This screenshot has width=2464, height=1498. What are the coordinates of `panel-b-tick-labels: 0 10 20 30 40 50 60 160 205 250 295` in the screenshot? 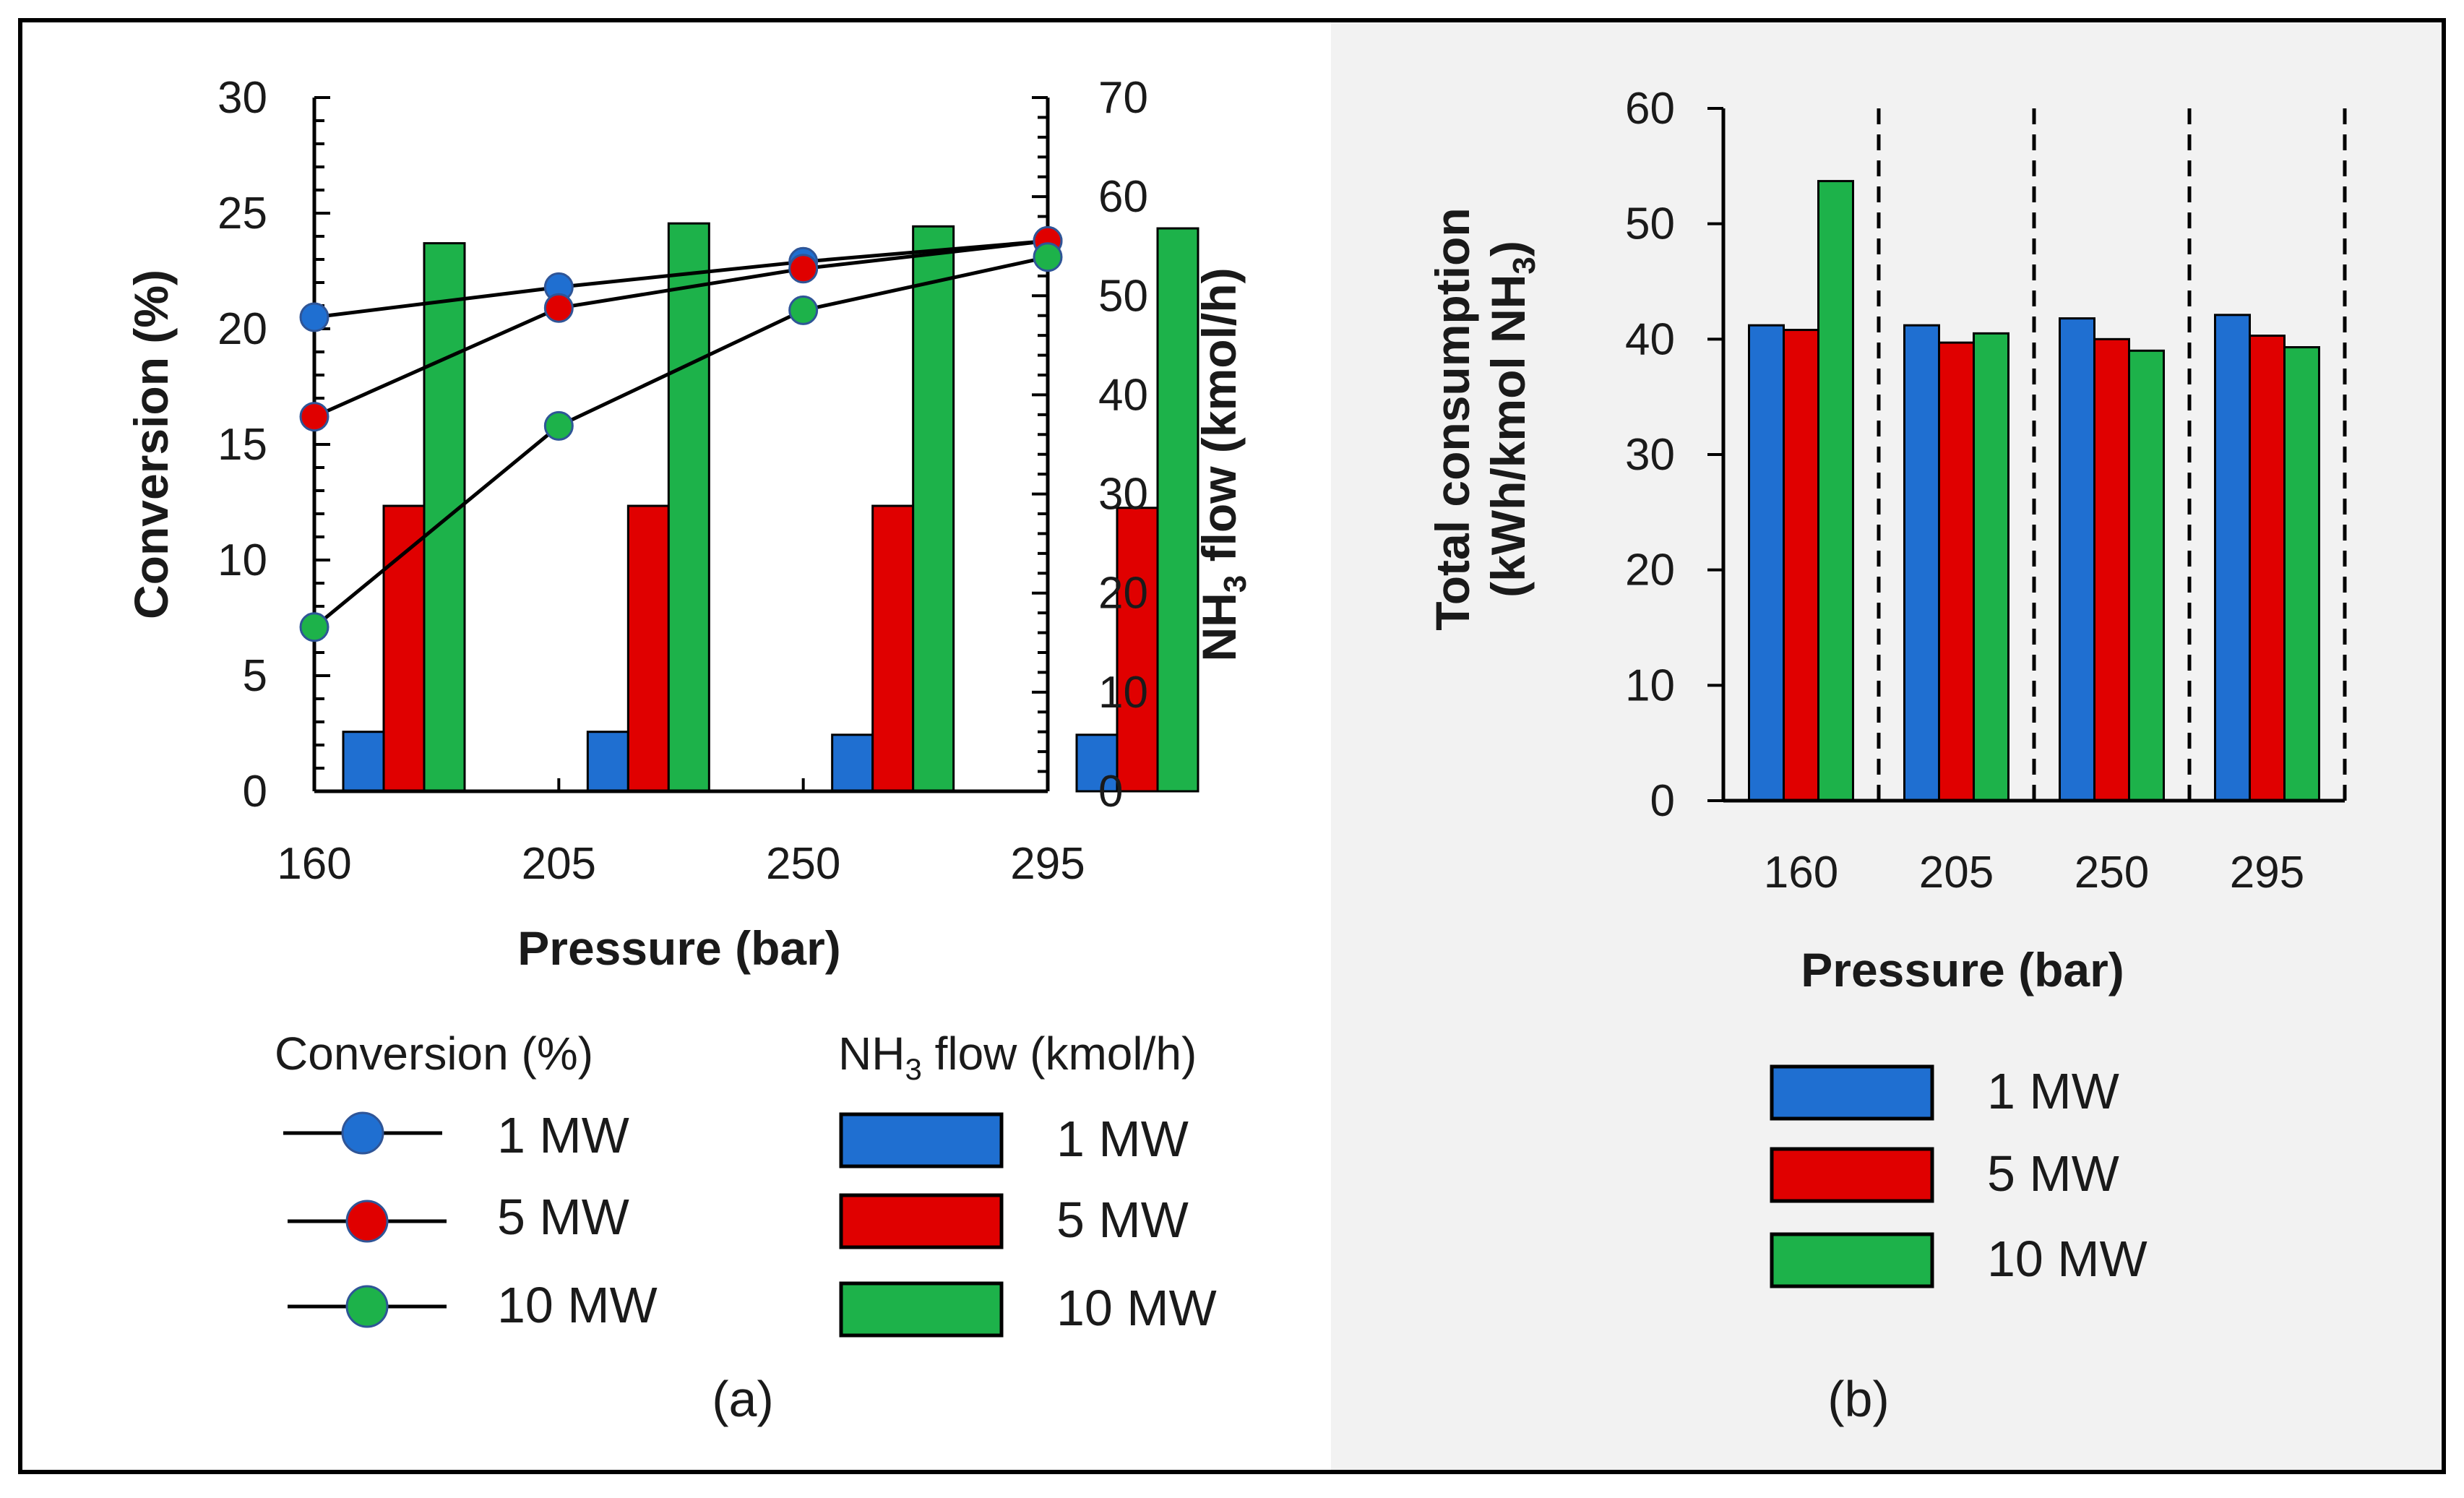 It's located at (1964, 490).